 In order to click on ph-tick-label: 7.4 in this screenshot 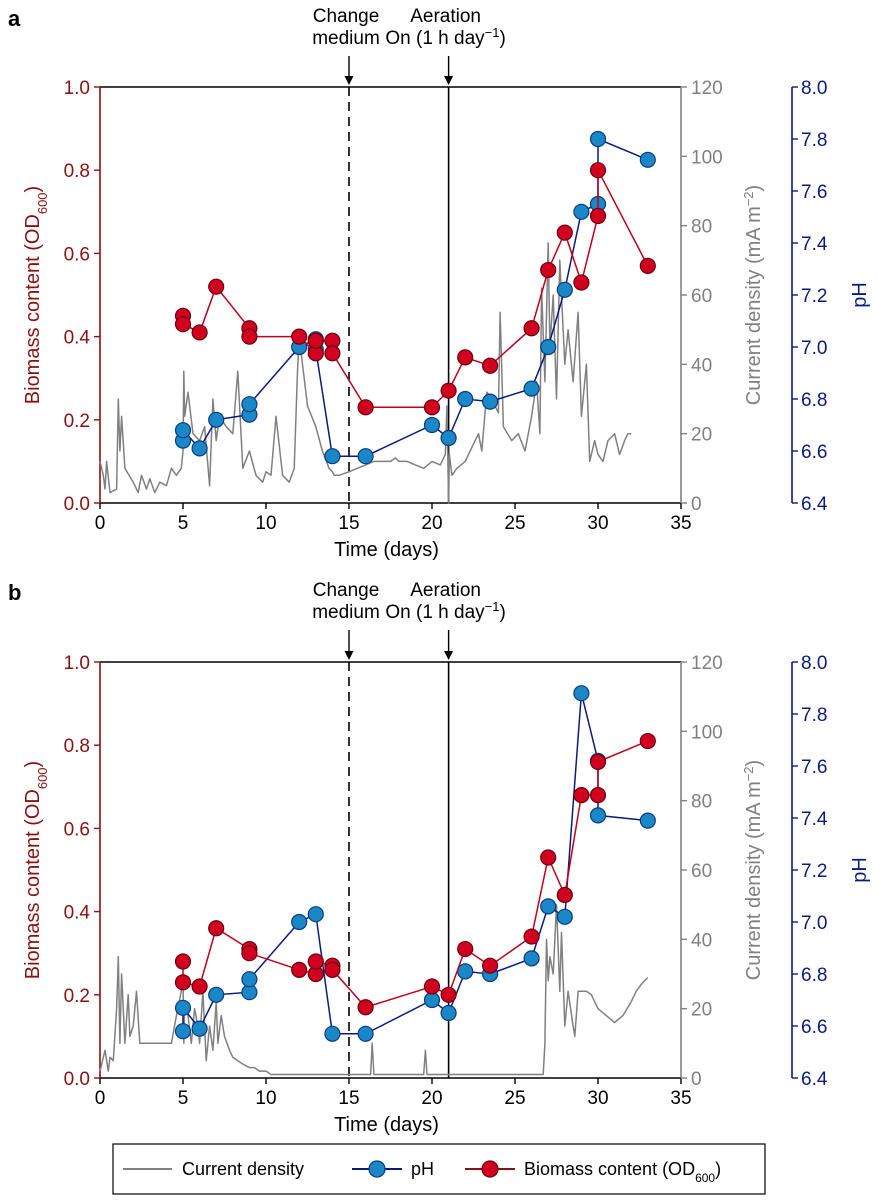, I will do `click(814, 819)`.